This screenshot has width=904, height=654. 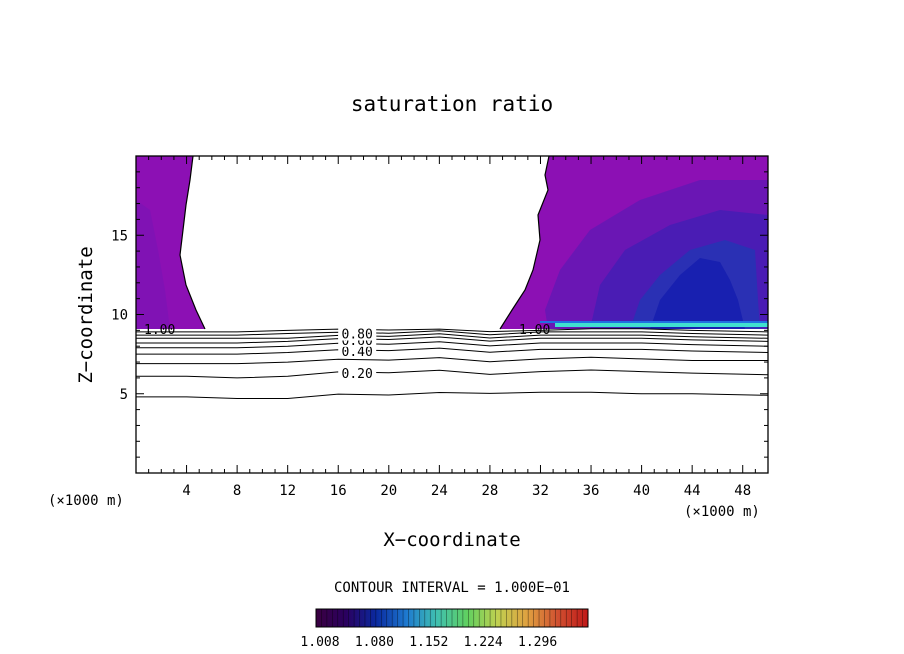 I want to click on x-tick-label: 28, so click(x=489, y=491).